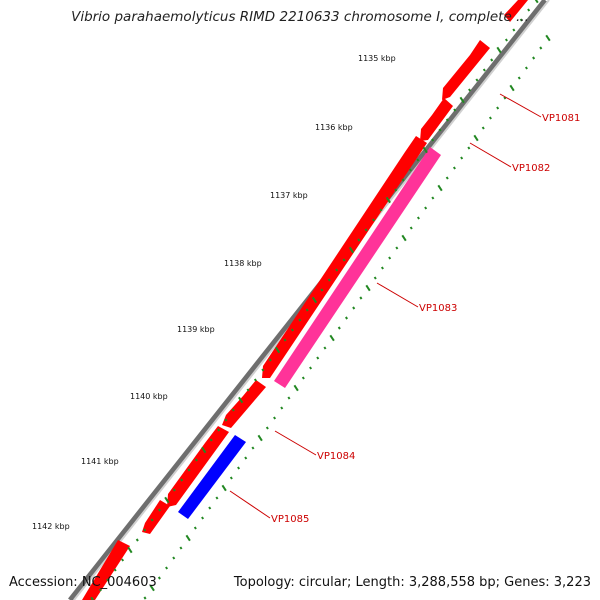 The width and height of the screenshot is (600, 600). I want to click on gene-label-vp1085: VP1085, so click(290, 519).